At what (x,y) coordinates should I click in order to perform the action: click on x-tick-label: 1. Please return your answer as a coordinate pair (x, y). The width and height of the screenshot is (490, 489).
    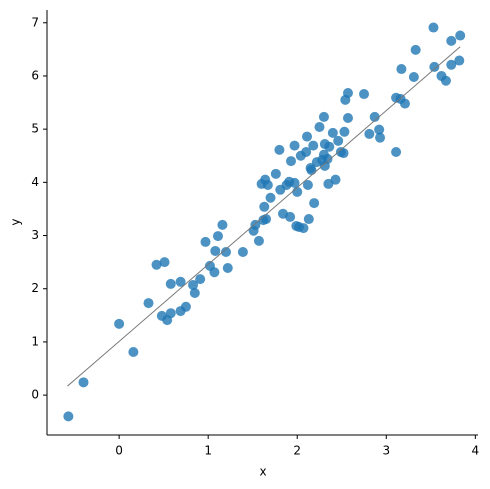
    Looking at the image, I should click on (208, 451).